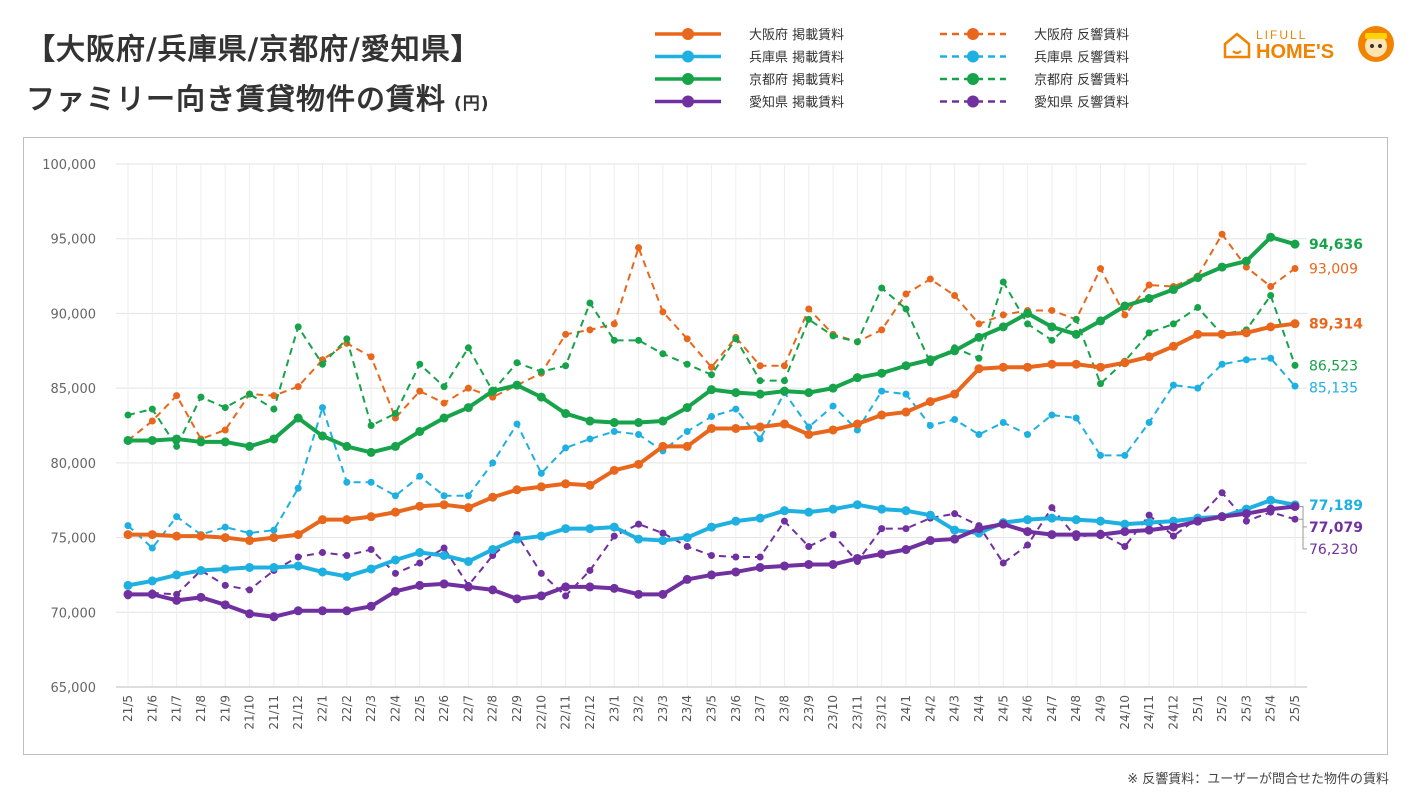 This screenshot has height=794, width=1411. What do you see at coordinates (1034, 35) in the screenshot?
I see `legend-item-osaka-dashed: 大阪府 反響賃料` at bounding box center [1034, 35].